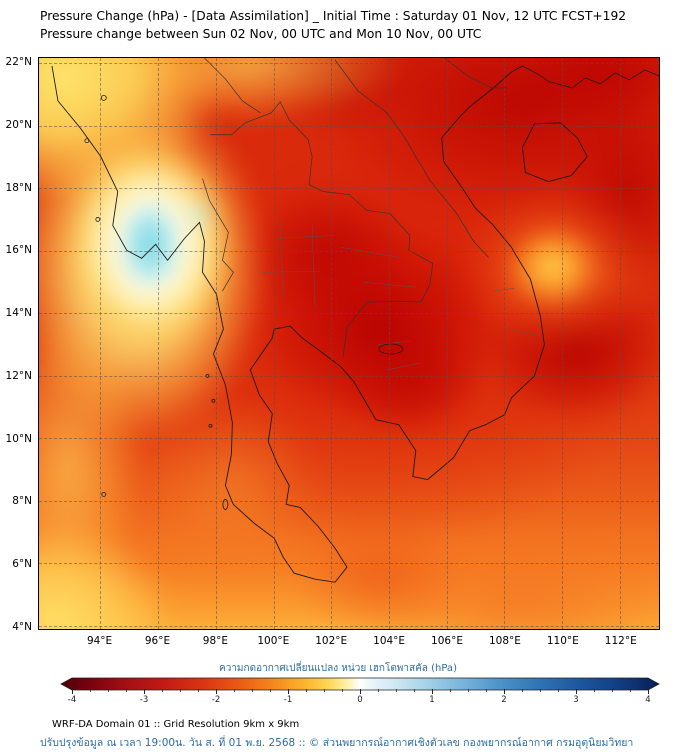 This screenshot has height=756, width=676. Describe the element at coordinates (18, 313) in the screenshot. I see `lat-label: 14°N` at that location.